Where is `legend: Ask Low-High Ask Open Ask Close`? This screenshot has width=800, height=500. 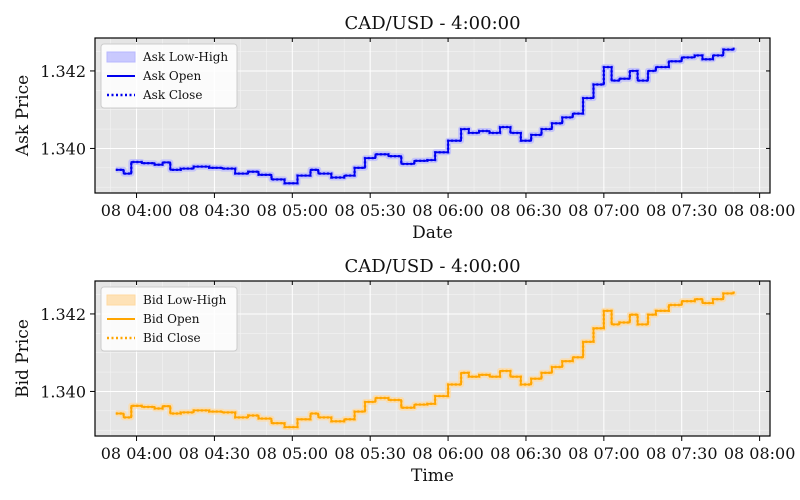 legend: Ask Low-High Ask Open Ask Close is located at coordinates (169, 76).